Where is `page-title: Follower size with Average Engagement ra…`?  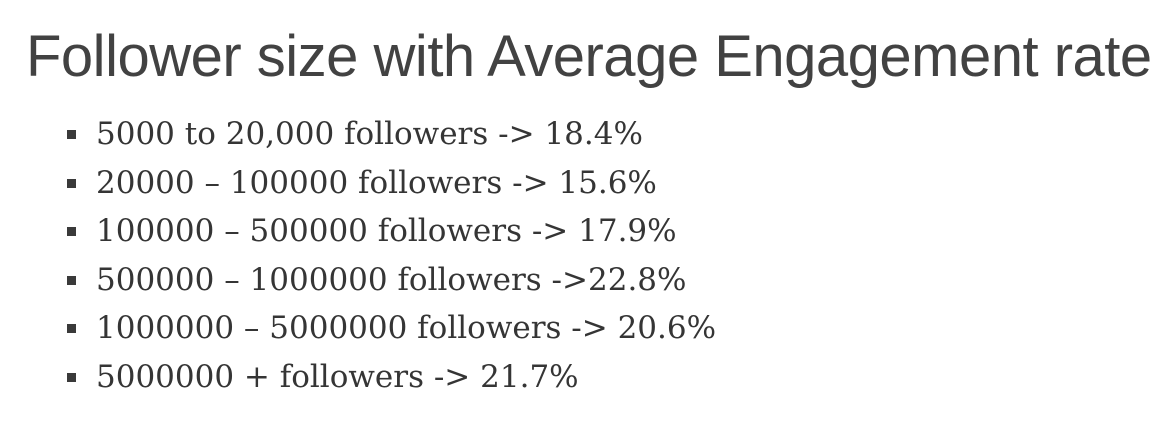
page-title: Follower size with Average Engagement ra… is located at coordinates (589, 56).